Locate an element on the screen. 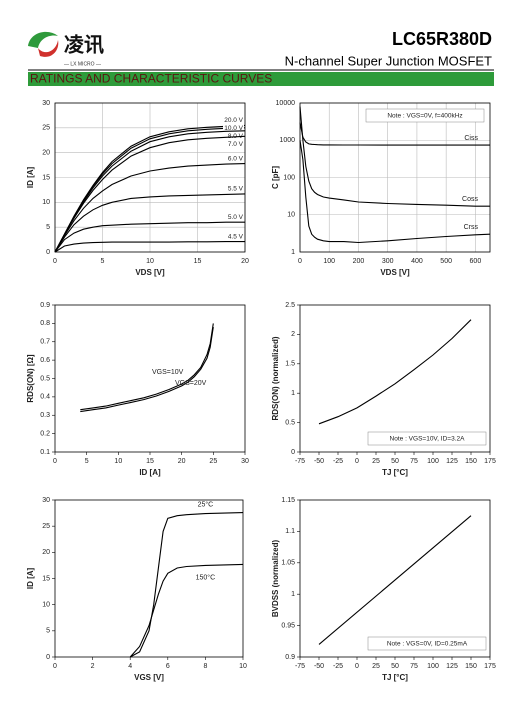 This screenshot has width=526, height=702. x-axis-label: VGS [V] is located at coordinates (149, 677).